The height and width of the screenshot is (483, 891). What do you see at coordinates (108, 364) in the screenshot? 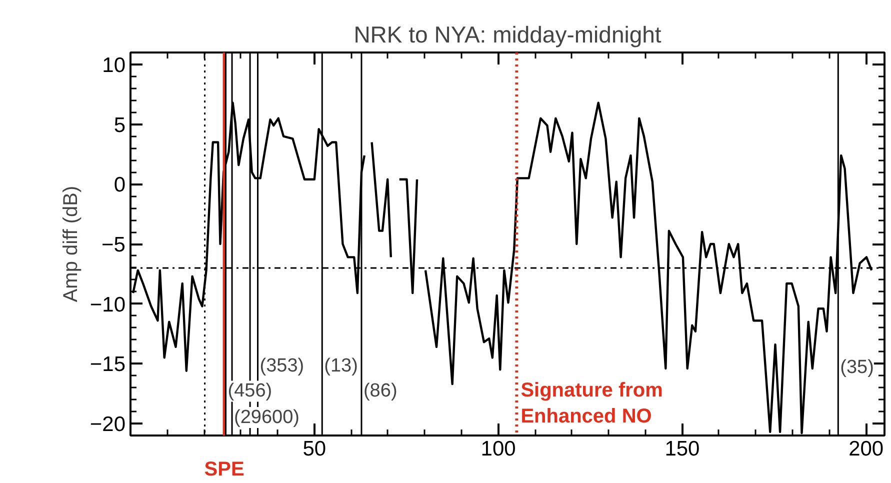
I see `y-tick-label: −15` at bounding box center [108, 364].